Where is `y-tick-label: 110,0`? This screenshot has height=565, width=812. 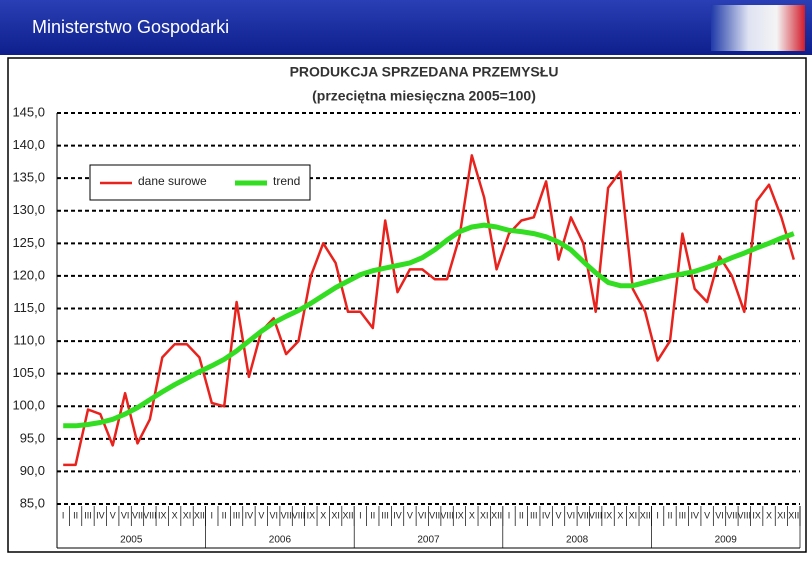
y-tick-label: 110,0 is located at coordinates (29, 340).